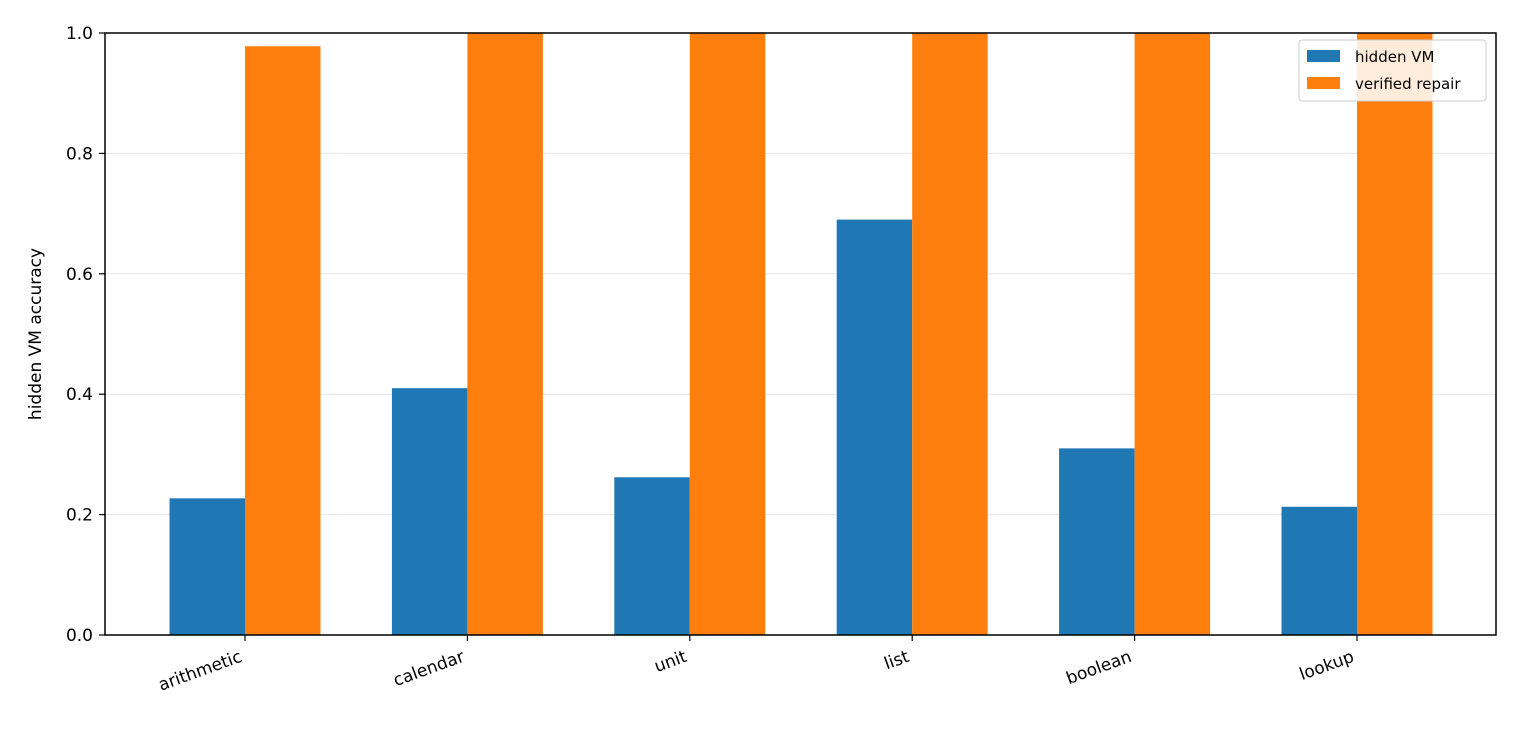  I want to click on y-tick-label: 0.4, so click(79, 395).